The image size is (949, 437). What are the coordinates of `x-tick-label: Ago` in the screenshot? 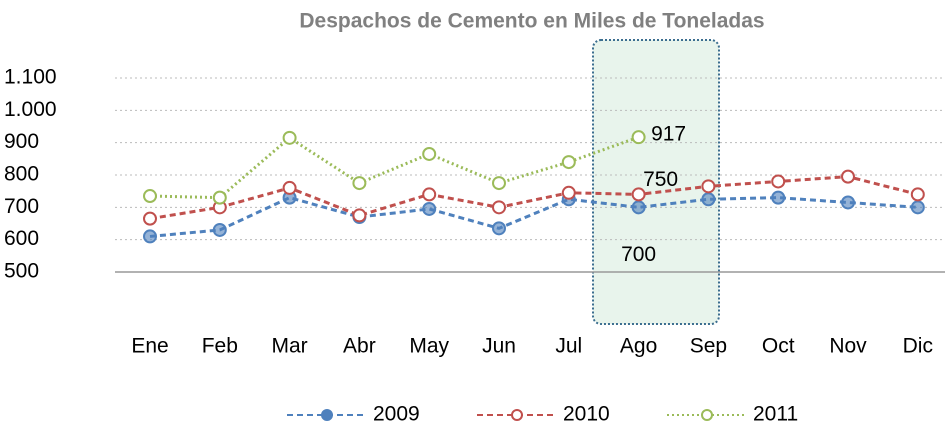 It's located at (638, 346).